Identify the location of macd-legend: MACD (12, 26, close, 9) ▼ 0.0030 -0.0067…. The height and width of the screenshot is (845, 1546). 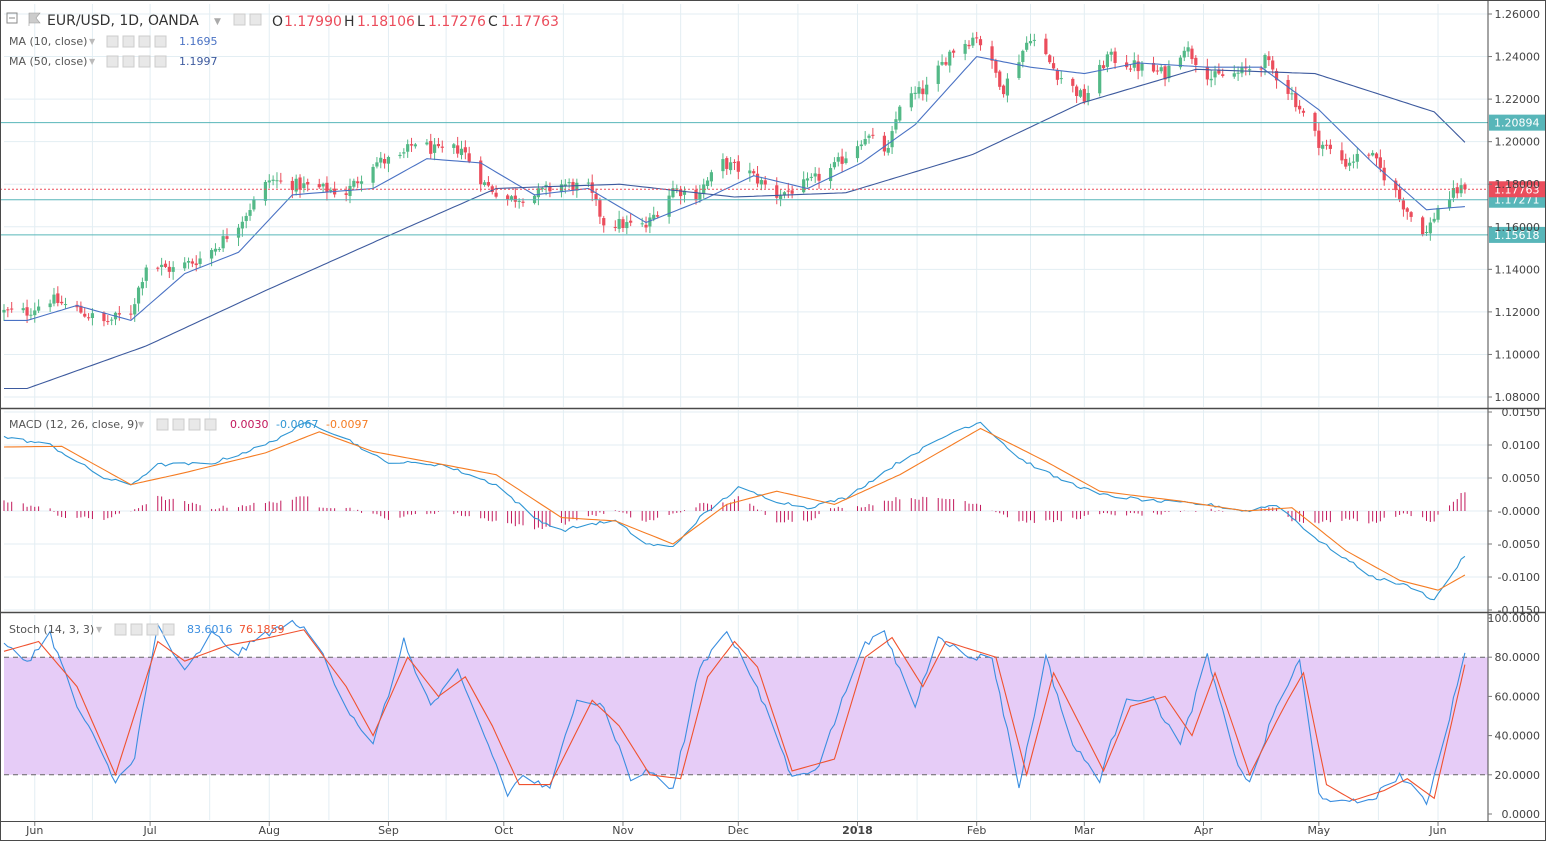
(188, 424).